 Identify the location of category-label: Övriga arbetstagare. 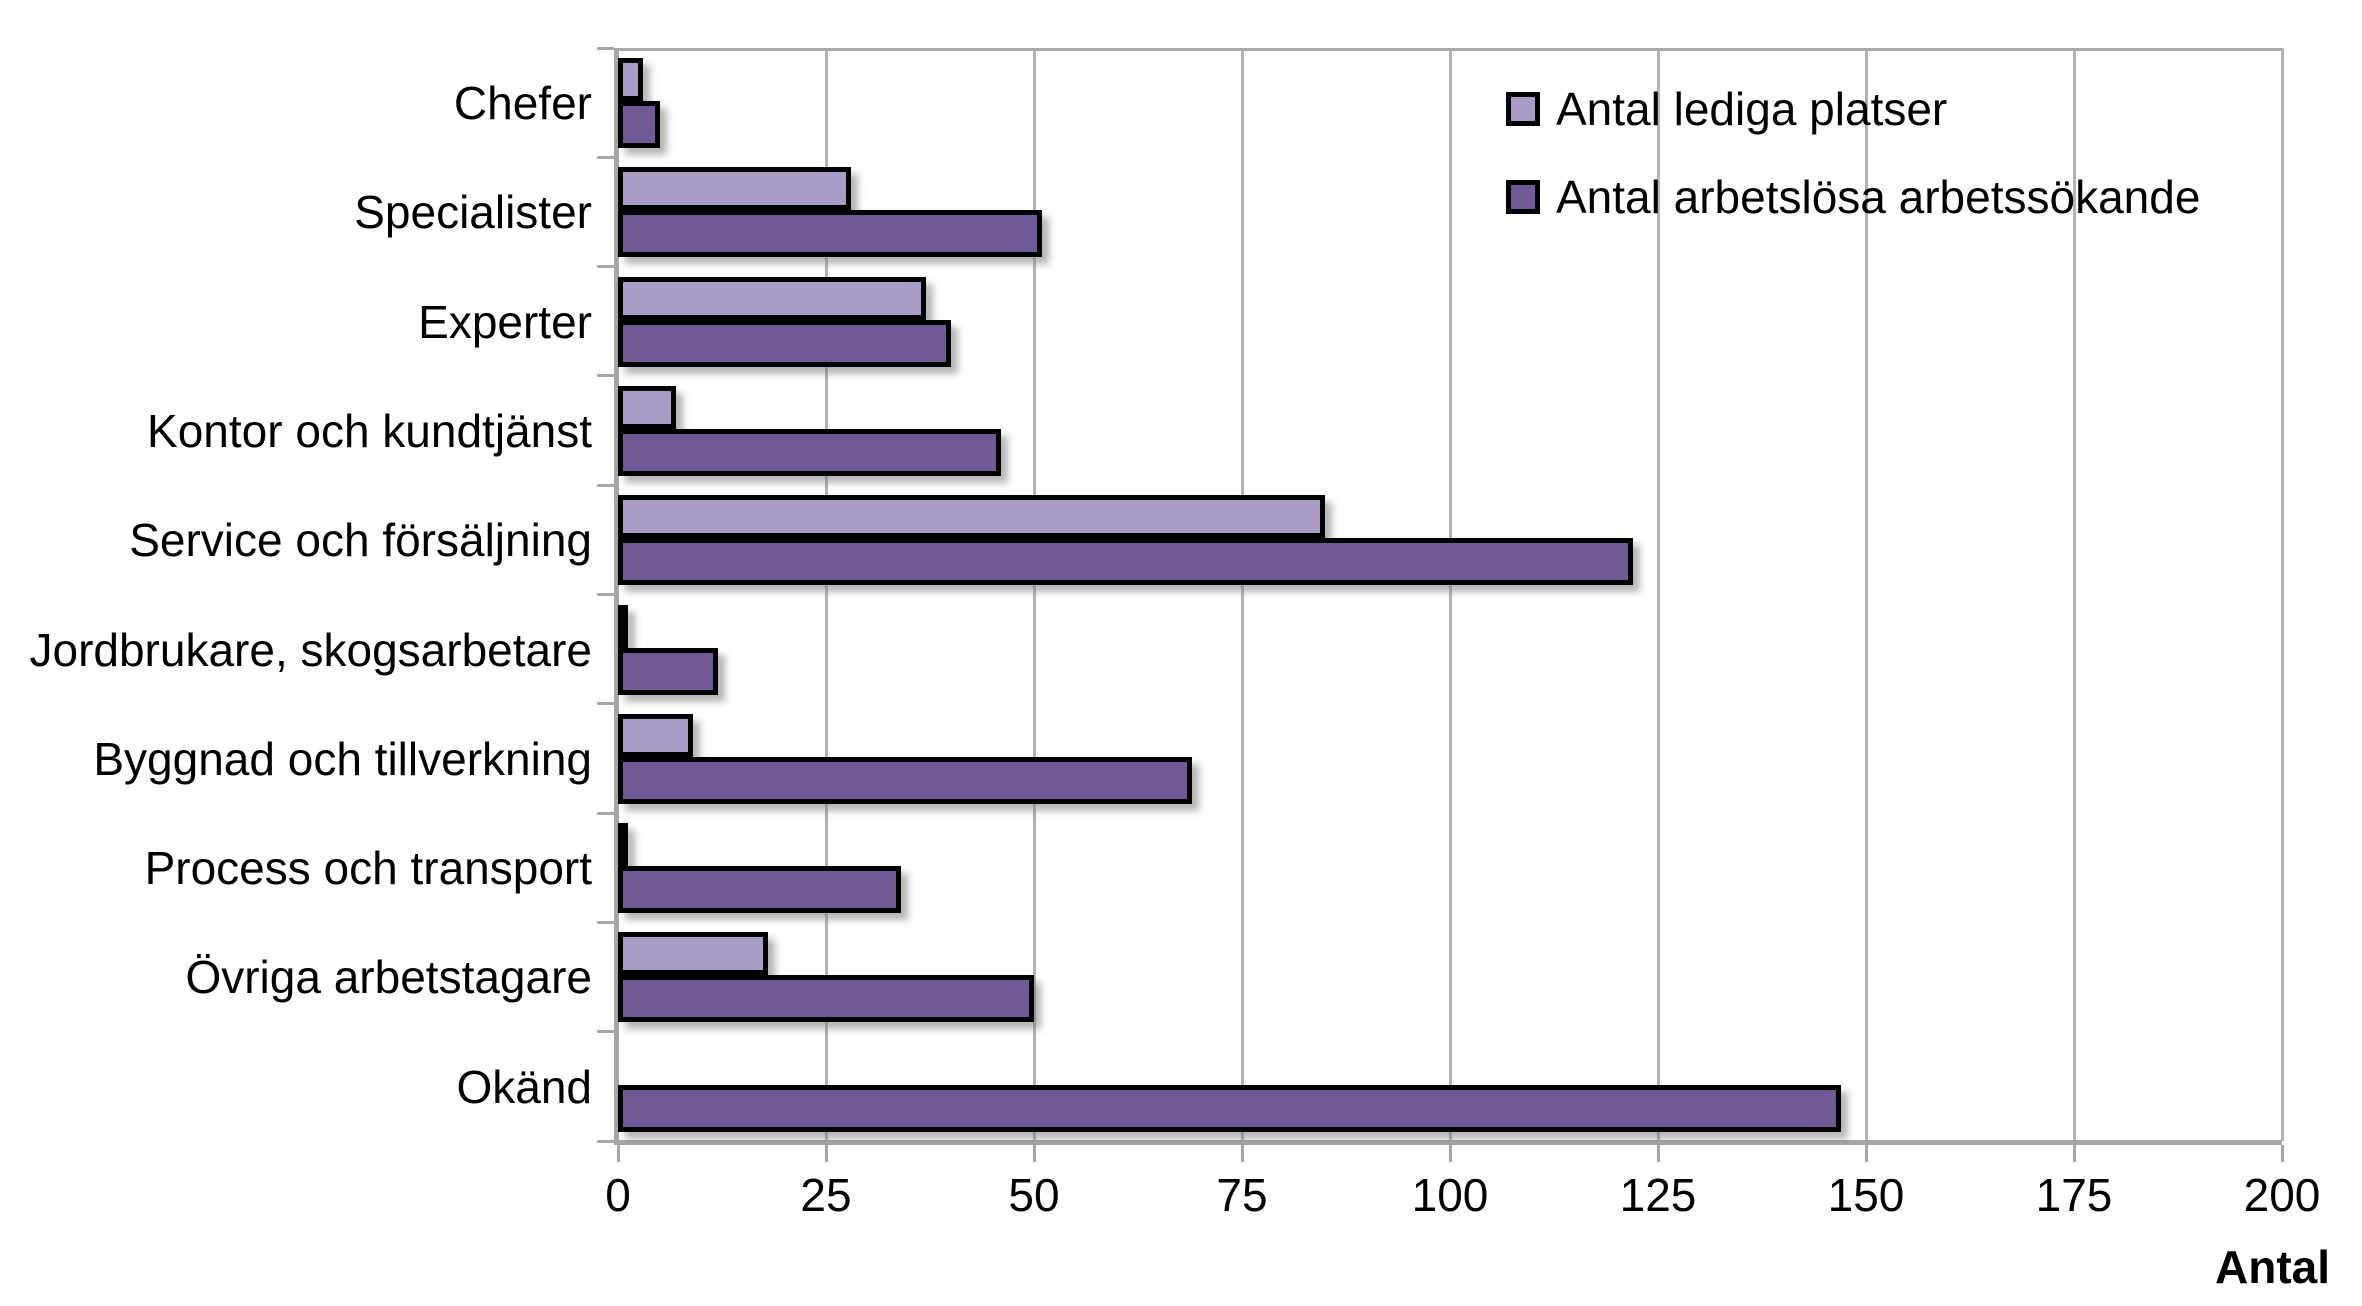
(388, 977).